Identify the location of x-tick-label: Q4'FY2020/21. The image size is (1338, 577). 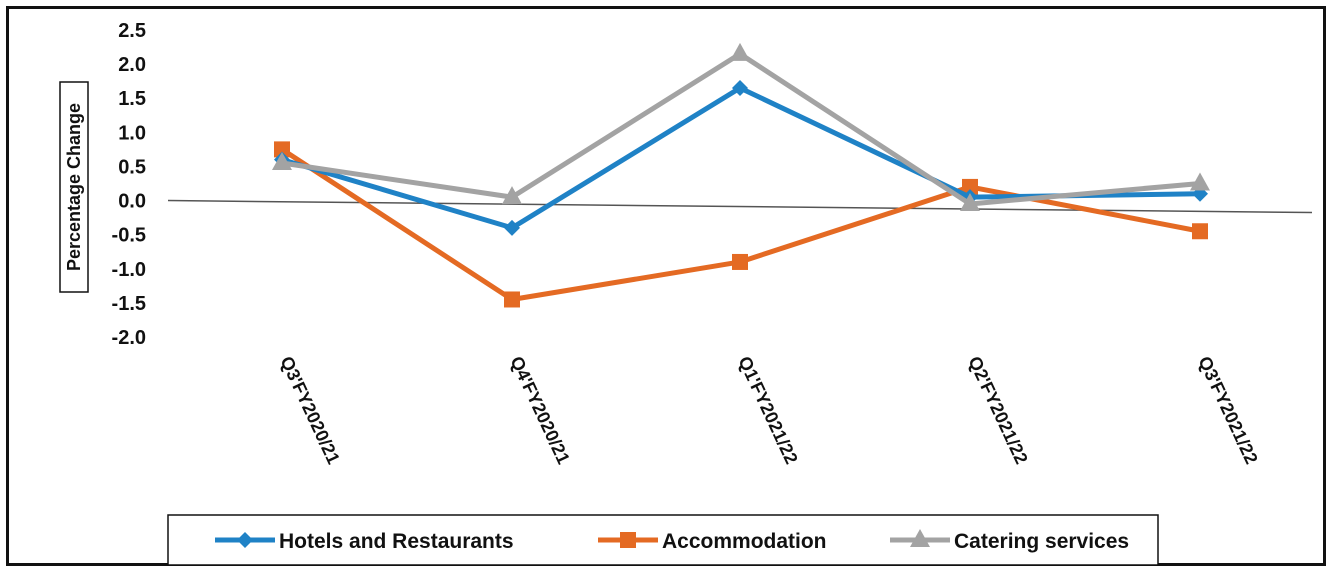
(539, 410).